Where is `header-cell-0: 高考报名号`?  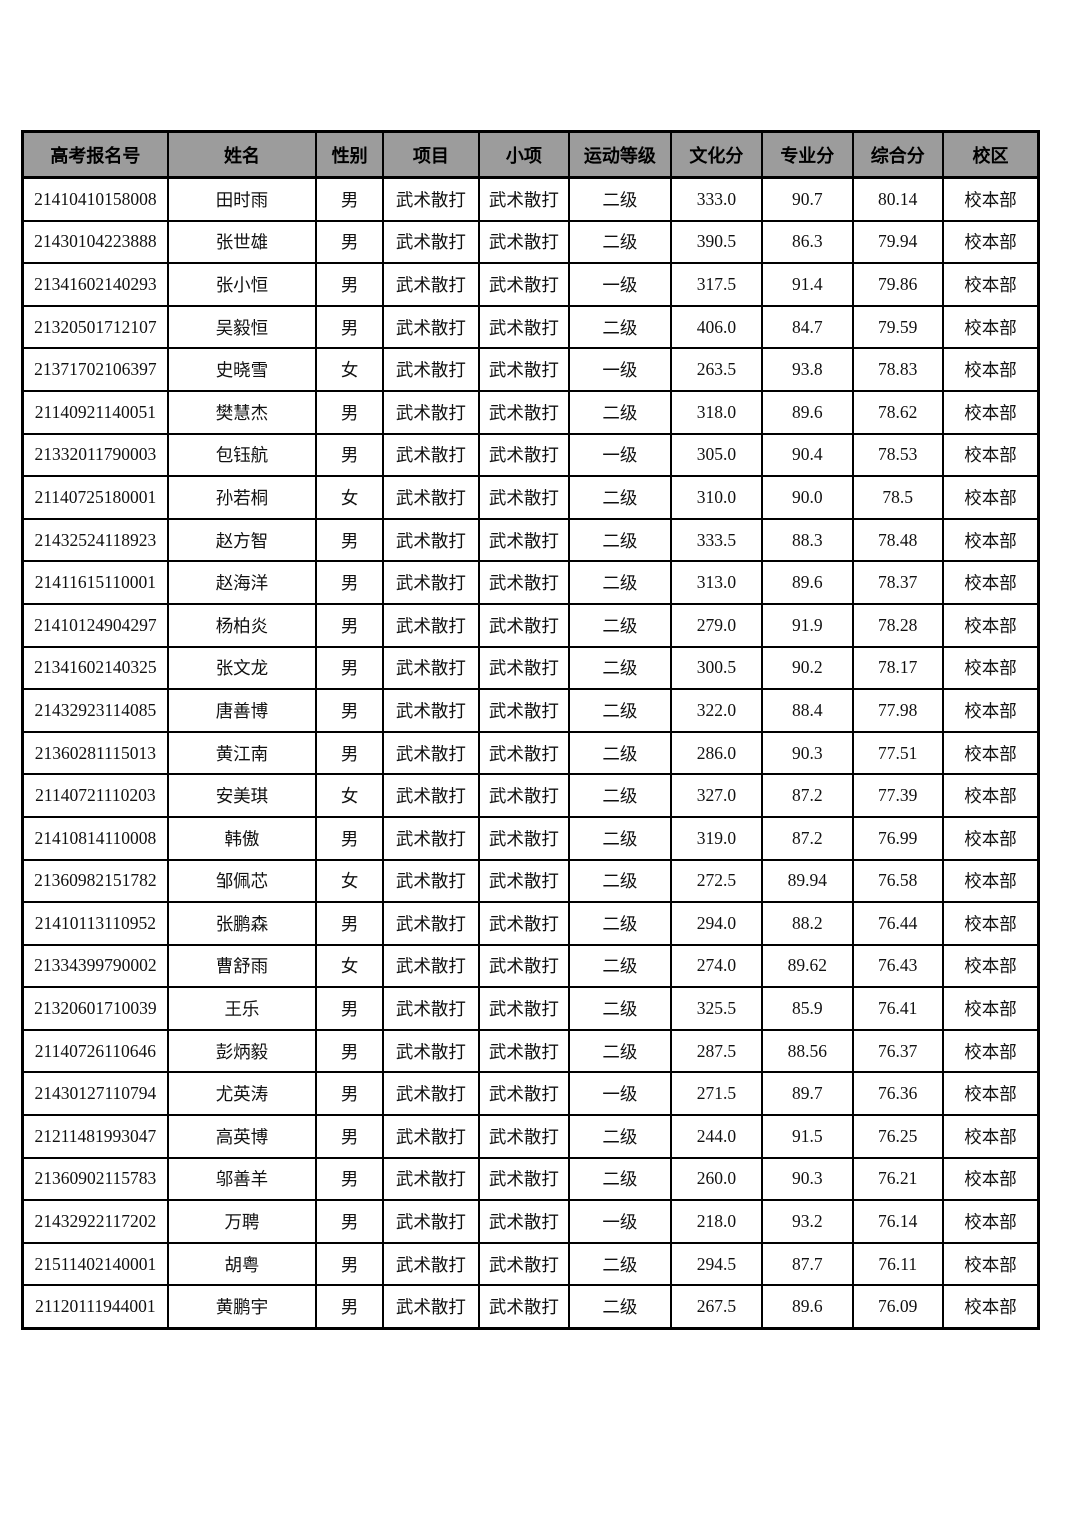
header-cell-0: 高考报名号 is located at coordinates (95, 154).